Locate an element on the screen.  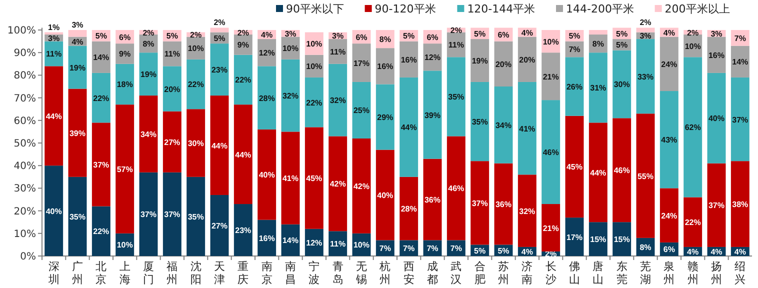
x-tick-label: 上海 is located at coordinates (124, 273).